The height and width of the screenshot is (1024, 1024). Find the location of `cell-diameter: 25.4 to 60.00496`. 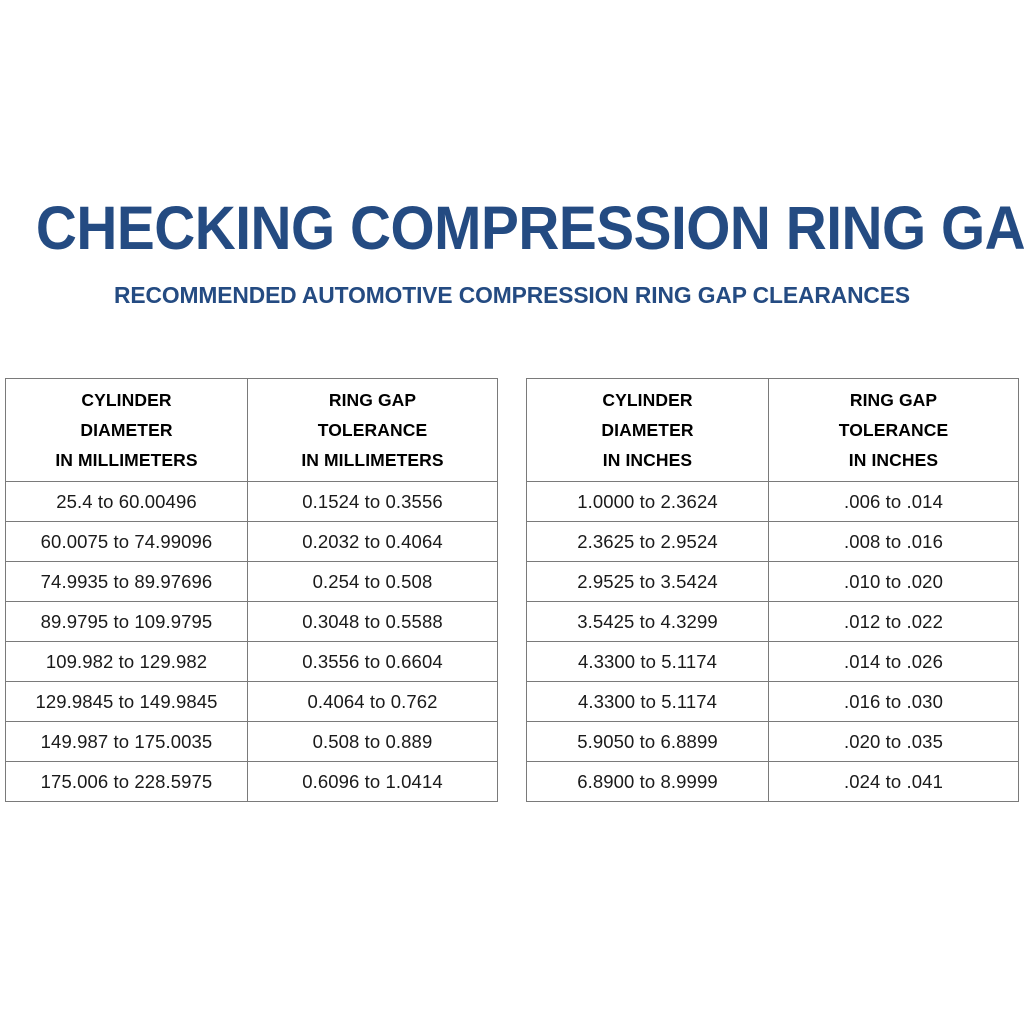

cell-diameter: 25.4 to 60.00496 is located at coordinates (126, 501).